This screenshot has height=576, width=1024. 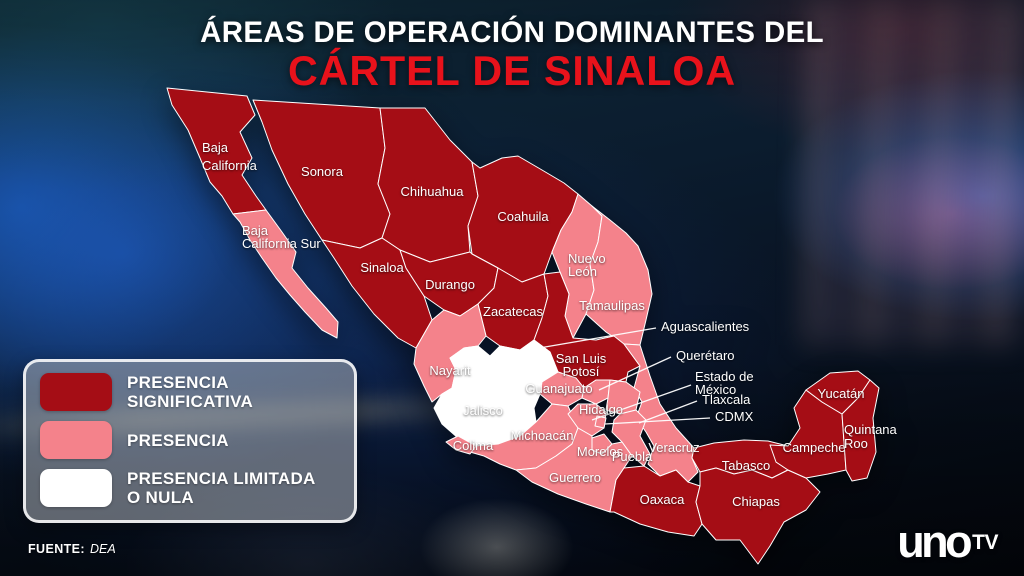 What do you see at coordinates (756, 501) in the screenshot?
I see `label-chiapas: Chiapas` at bounding box center [756, 501].